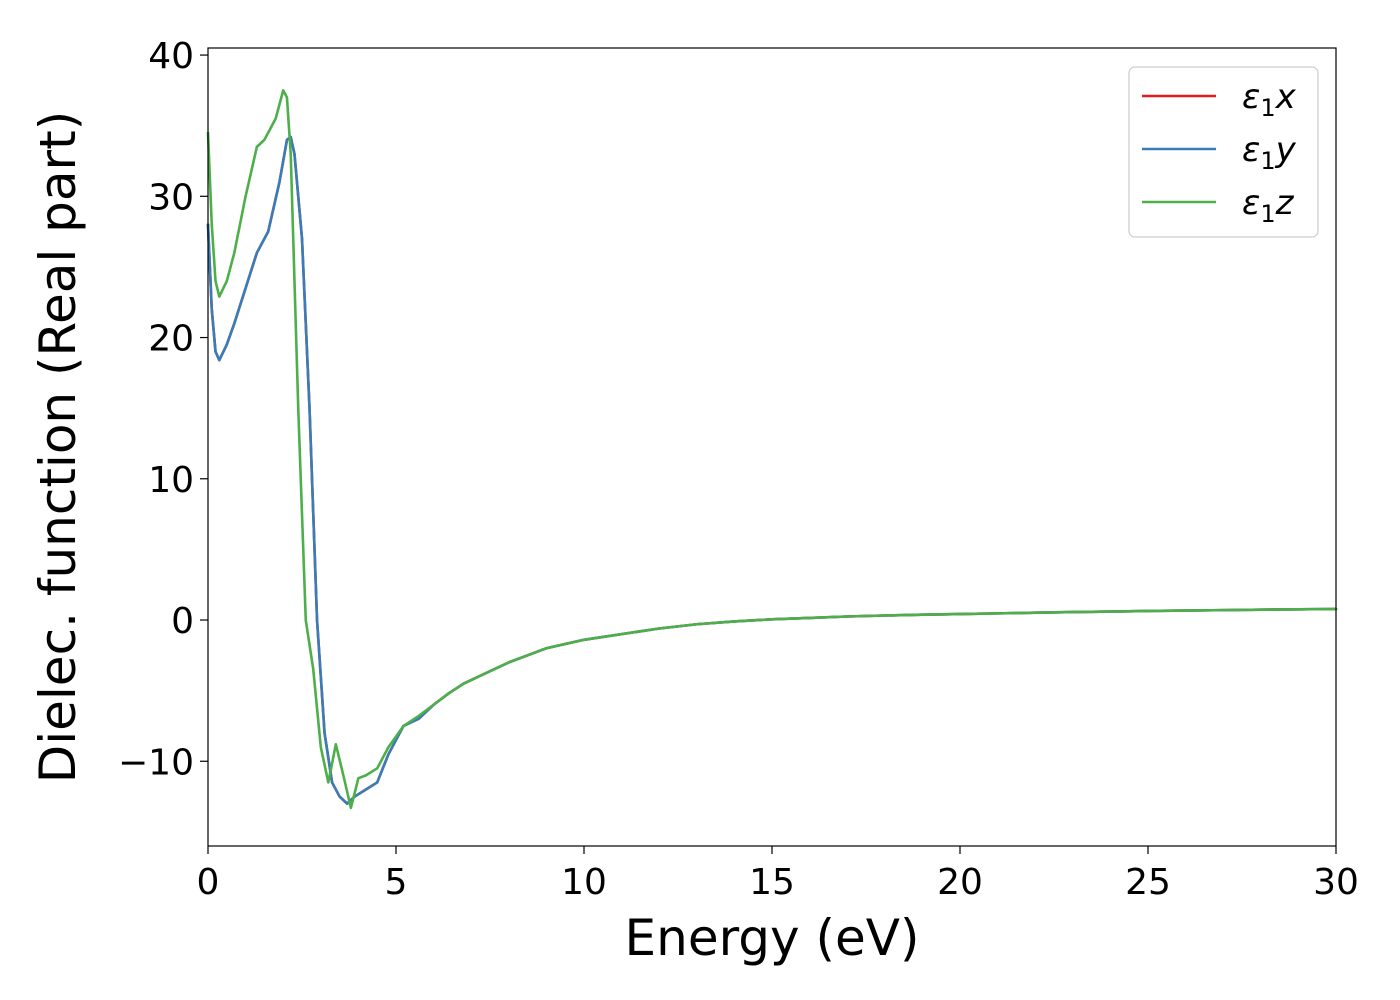 The height and width of the screenshot is (1000, 1400). What do you see at coordinates (171, 56) in the screenshot?
I see `y-tick-label: 40` at bounding box center [171, 56].